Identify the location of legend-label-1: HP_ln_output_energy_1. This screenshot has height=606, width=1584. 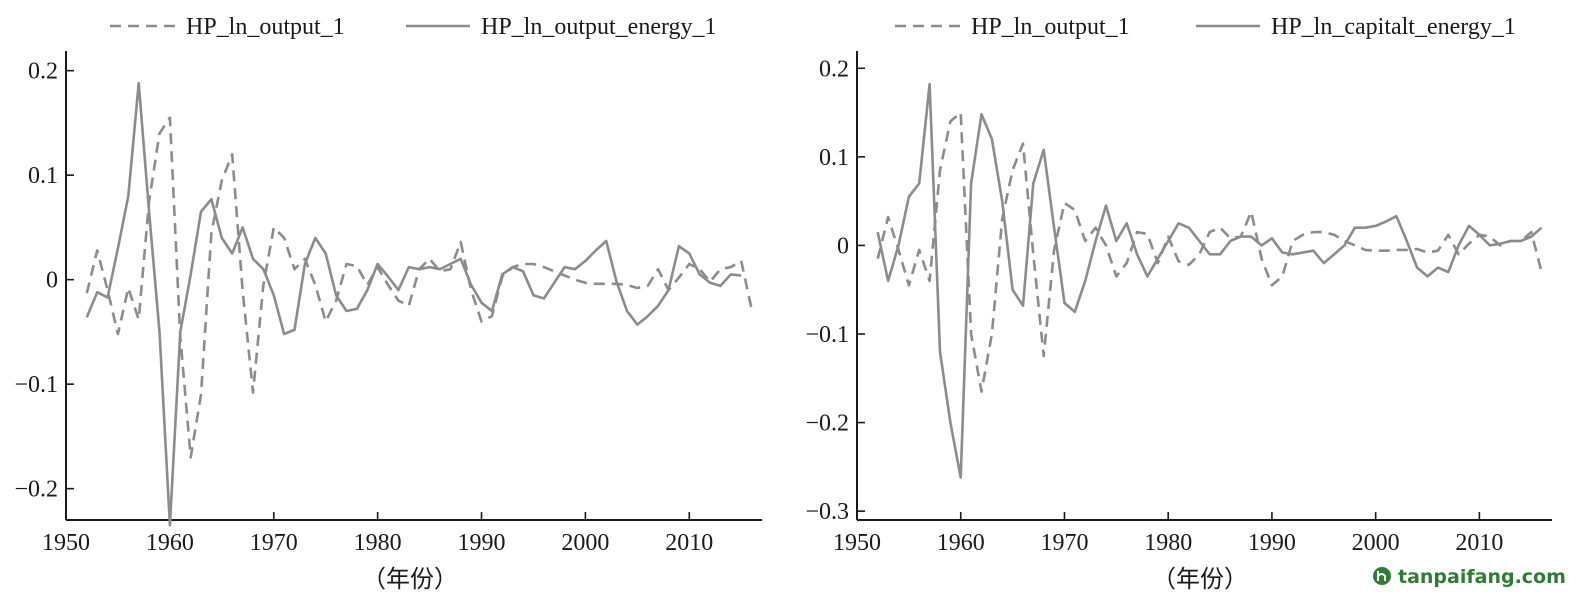
(599, 27).